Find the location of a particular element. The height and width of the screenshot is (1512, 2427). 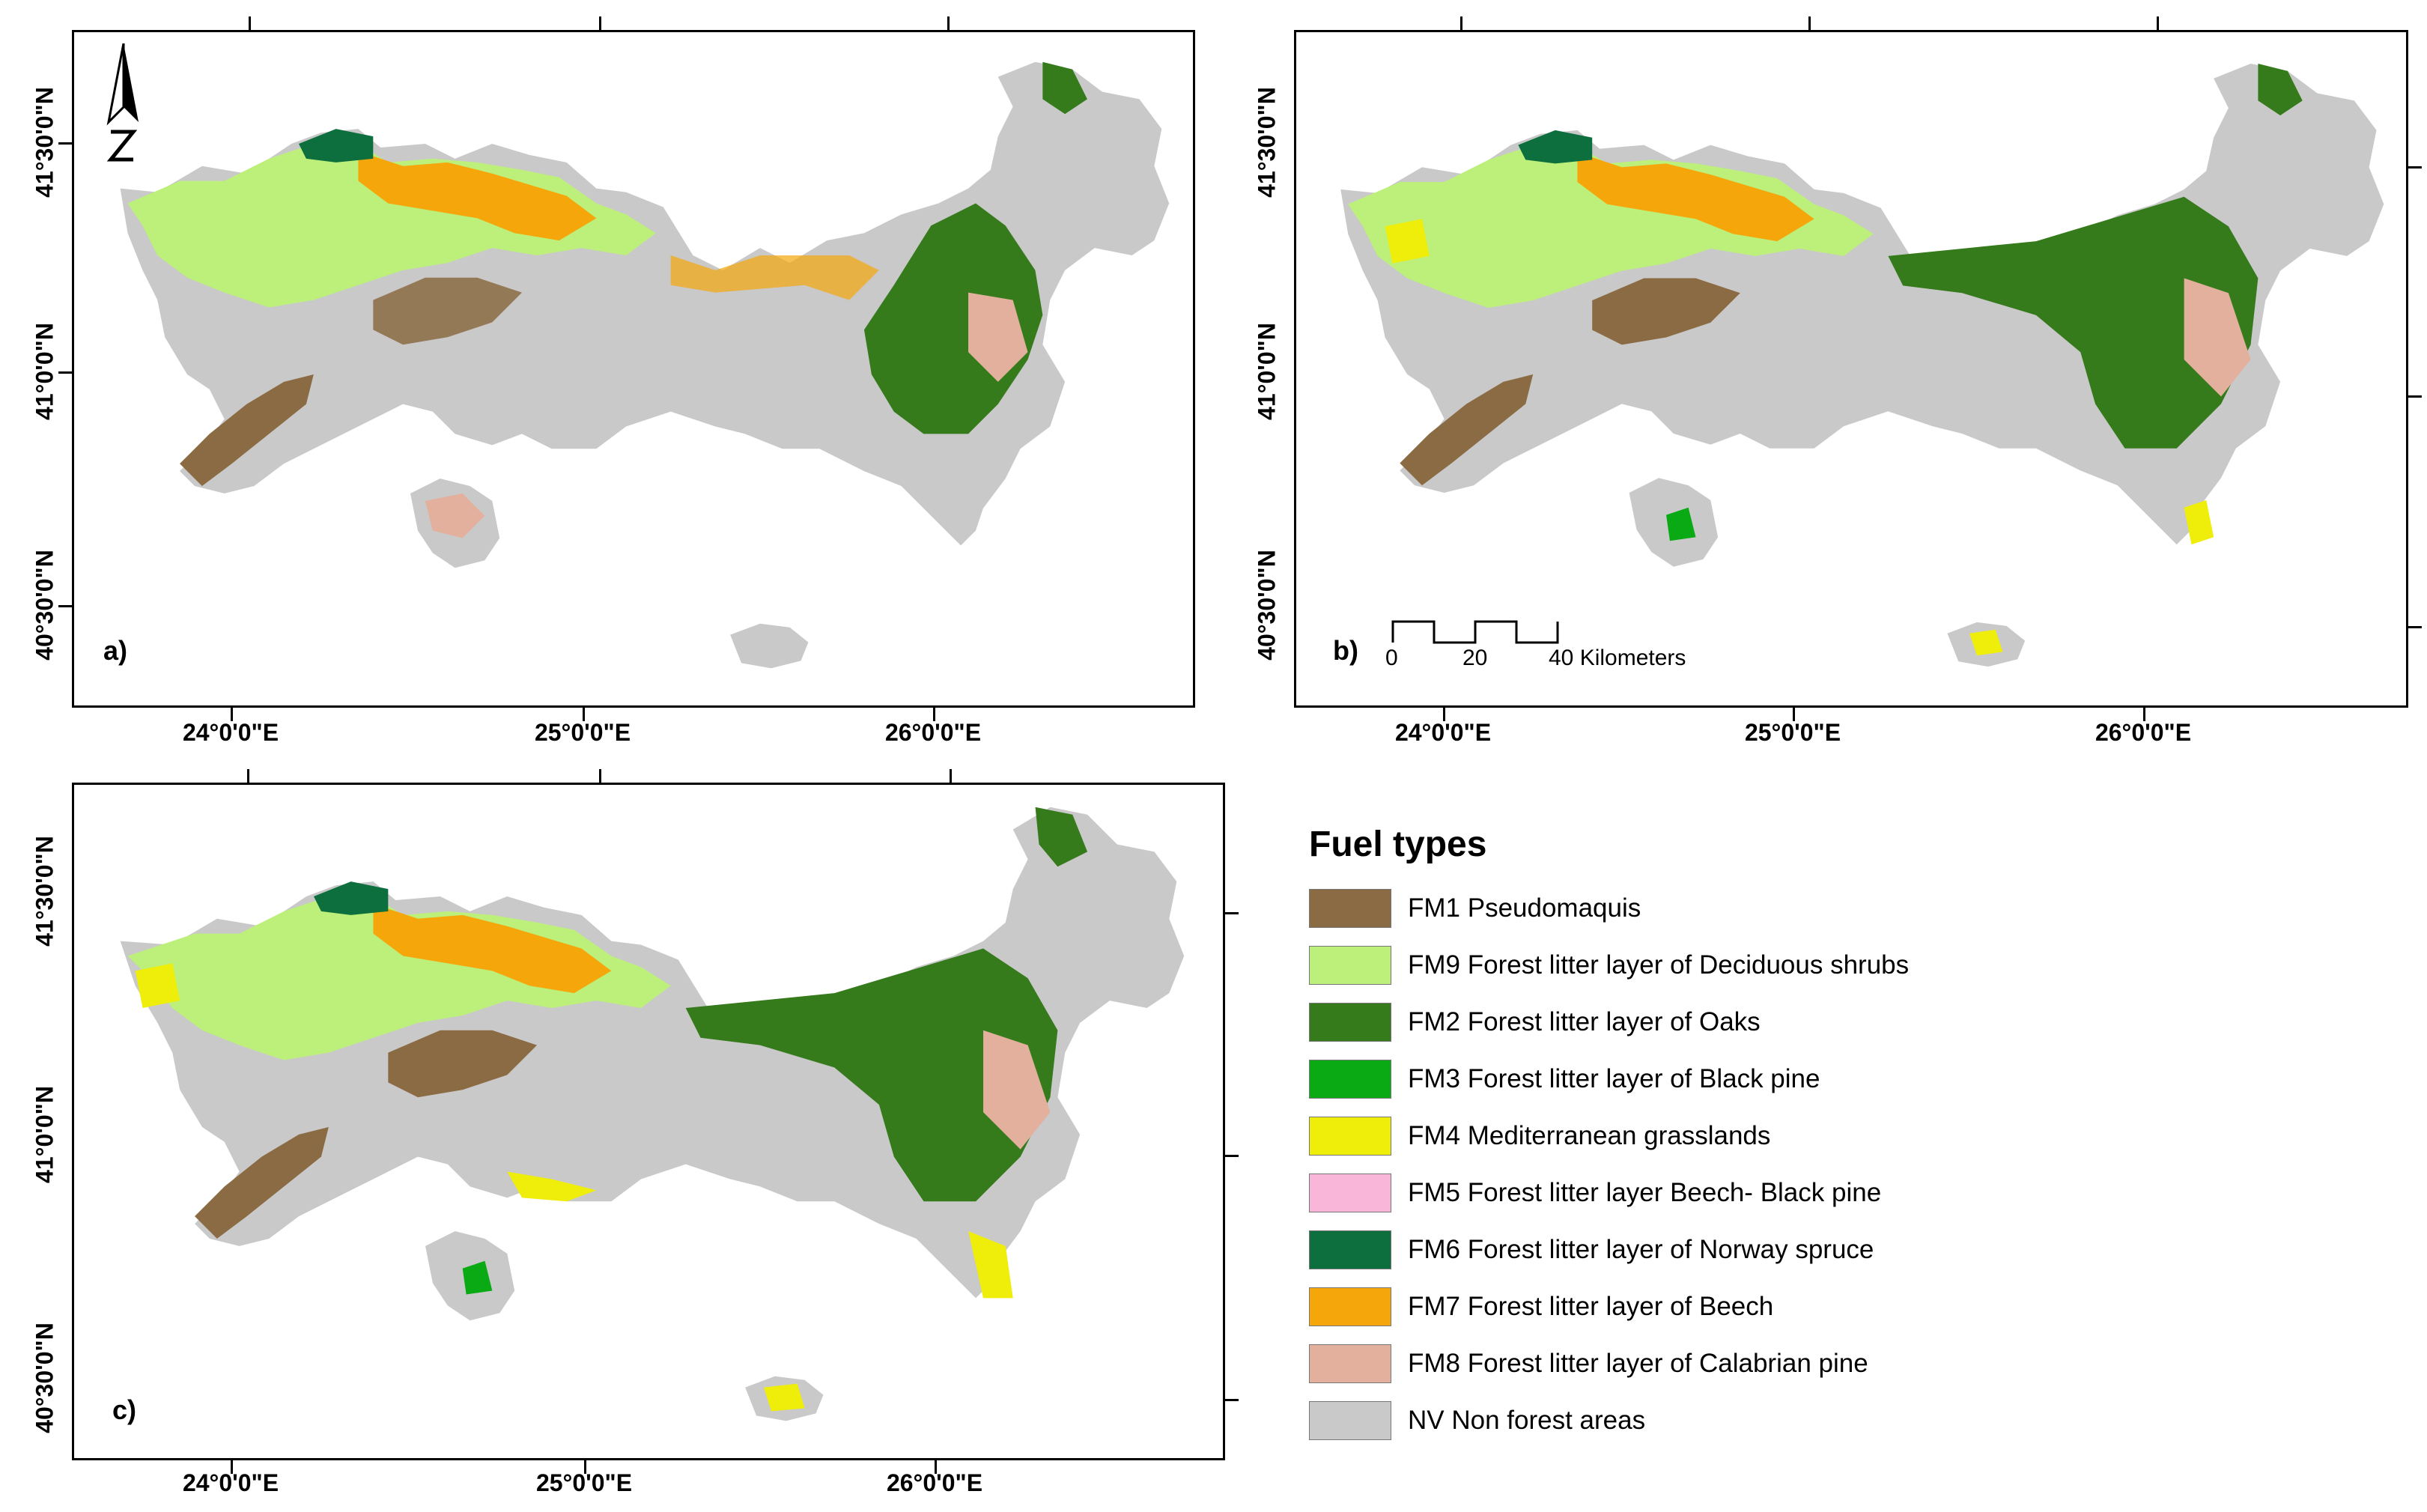

patch-fm1b-c is located at coordinates (462, 1064).